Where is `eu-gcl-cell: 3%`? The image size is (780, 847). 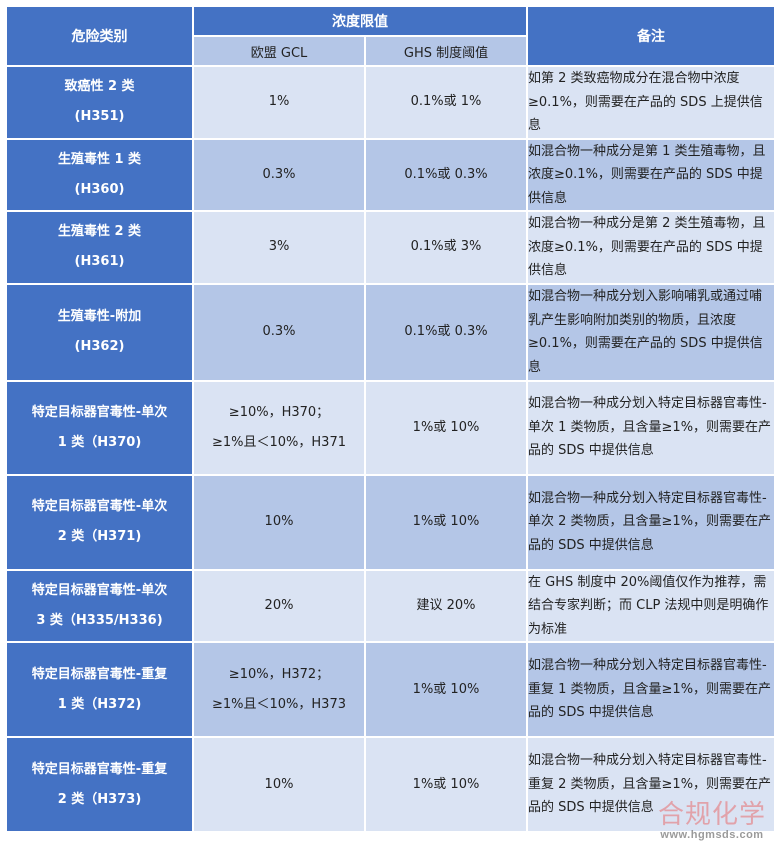 eu-gcl-cell: 3% is located at coordinates (279, 247).